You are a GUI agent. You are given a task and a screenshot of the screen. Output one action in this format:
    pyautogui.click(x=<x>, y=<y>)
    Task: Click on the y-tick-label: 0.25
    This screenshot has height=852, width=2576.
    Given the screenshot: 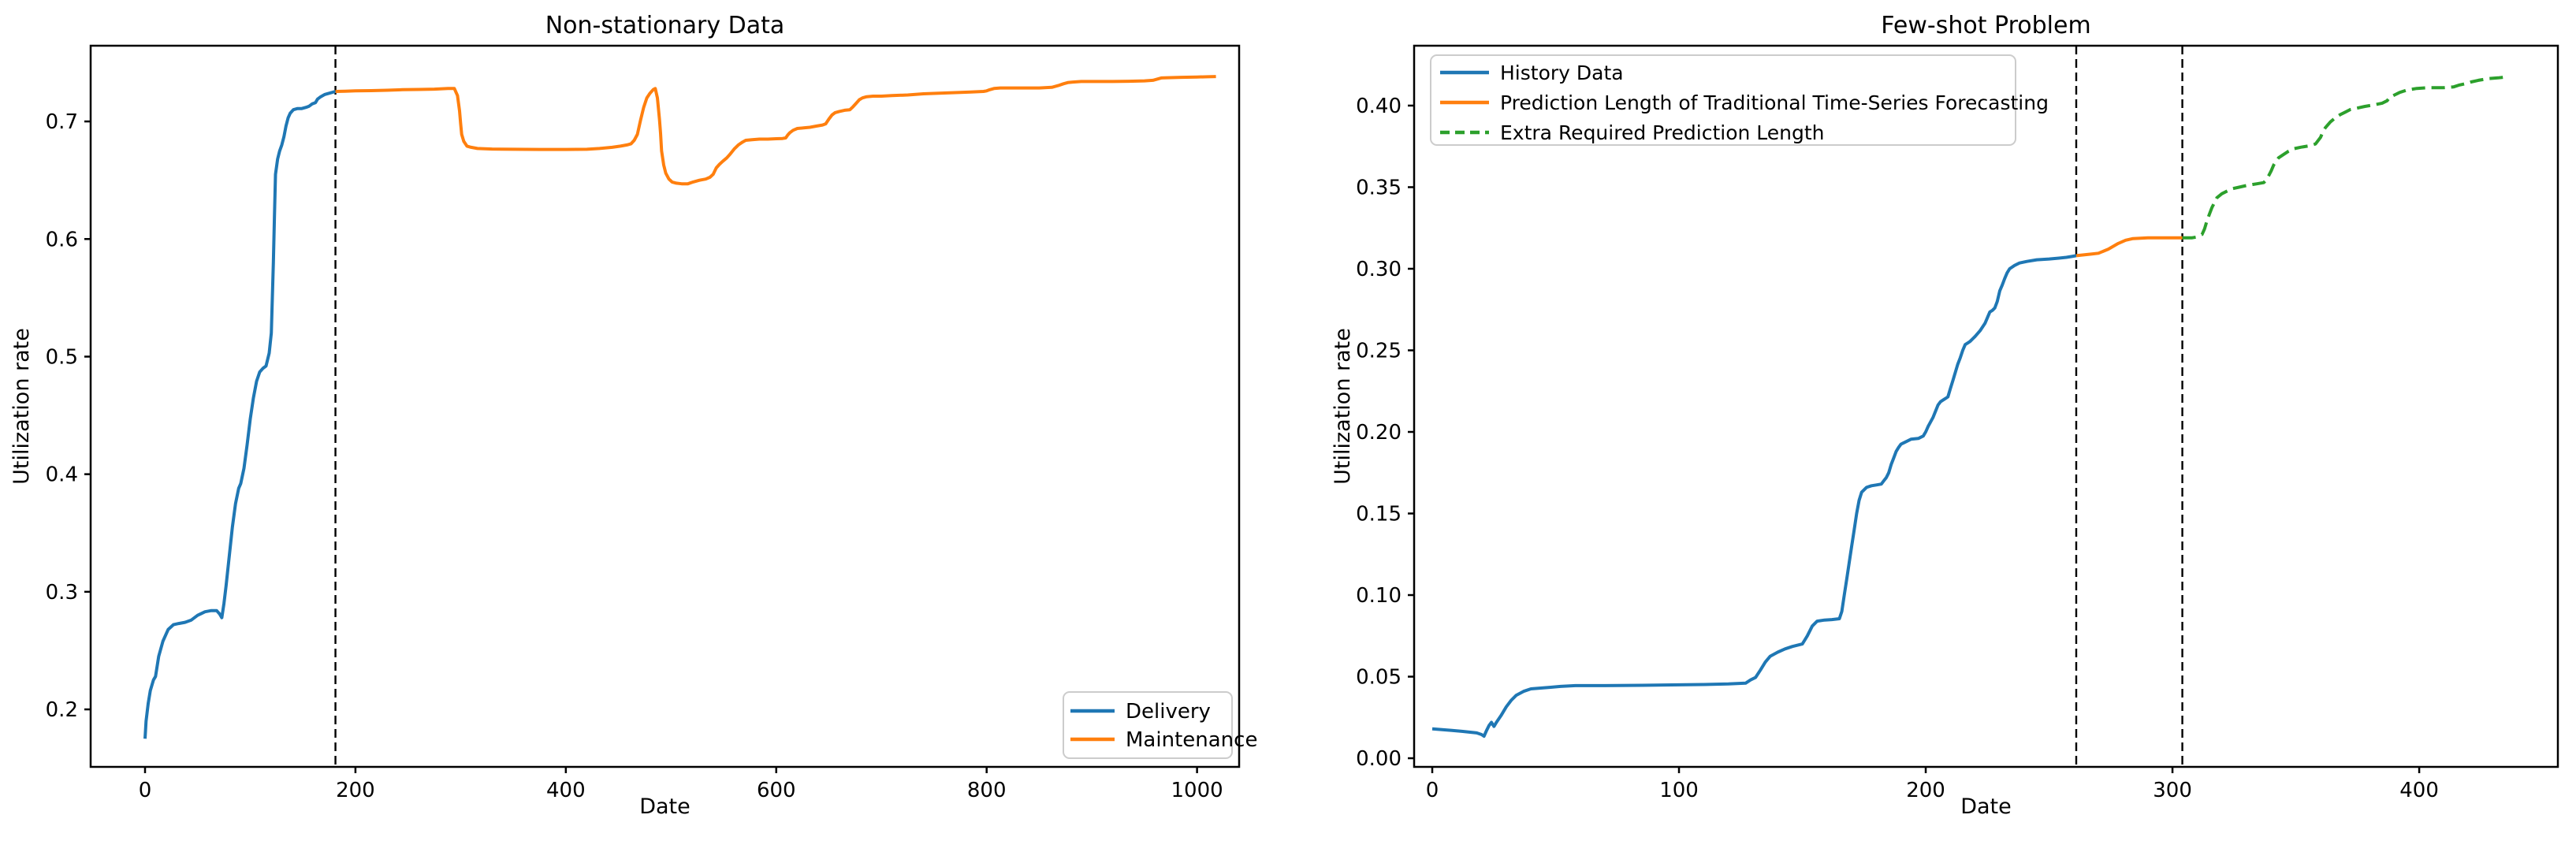 What is the action you would take?
    pyautogui.click(x=1379, y=351)
    